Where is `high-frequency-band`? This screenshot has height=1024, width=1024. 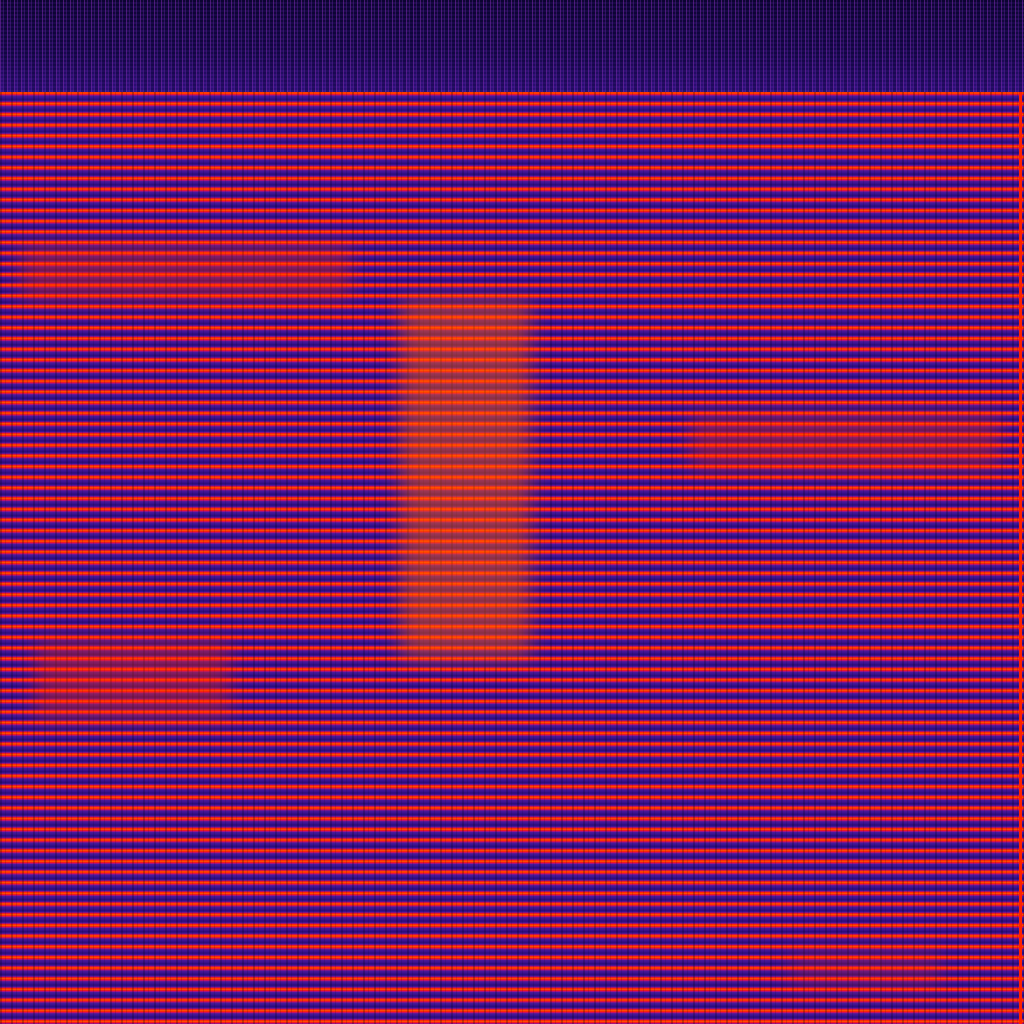
high-frequency-band is located at coordinates (512, 46).